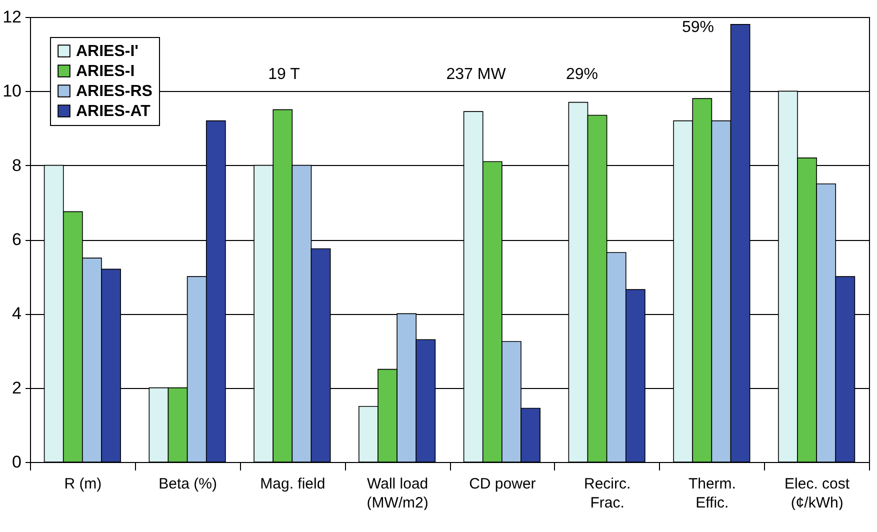 The height and width of the screenshot is (532, 877). I want to click on x-tick-label: CD power, so click(502, 484).